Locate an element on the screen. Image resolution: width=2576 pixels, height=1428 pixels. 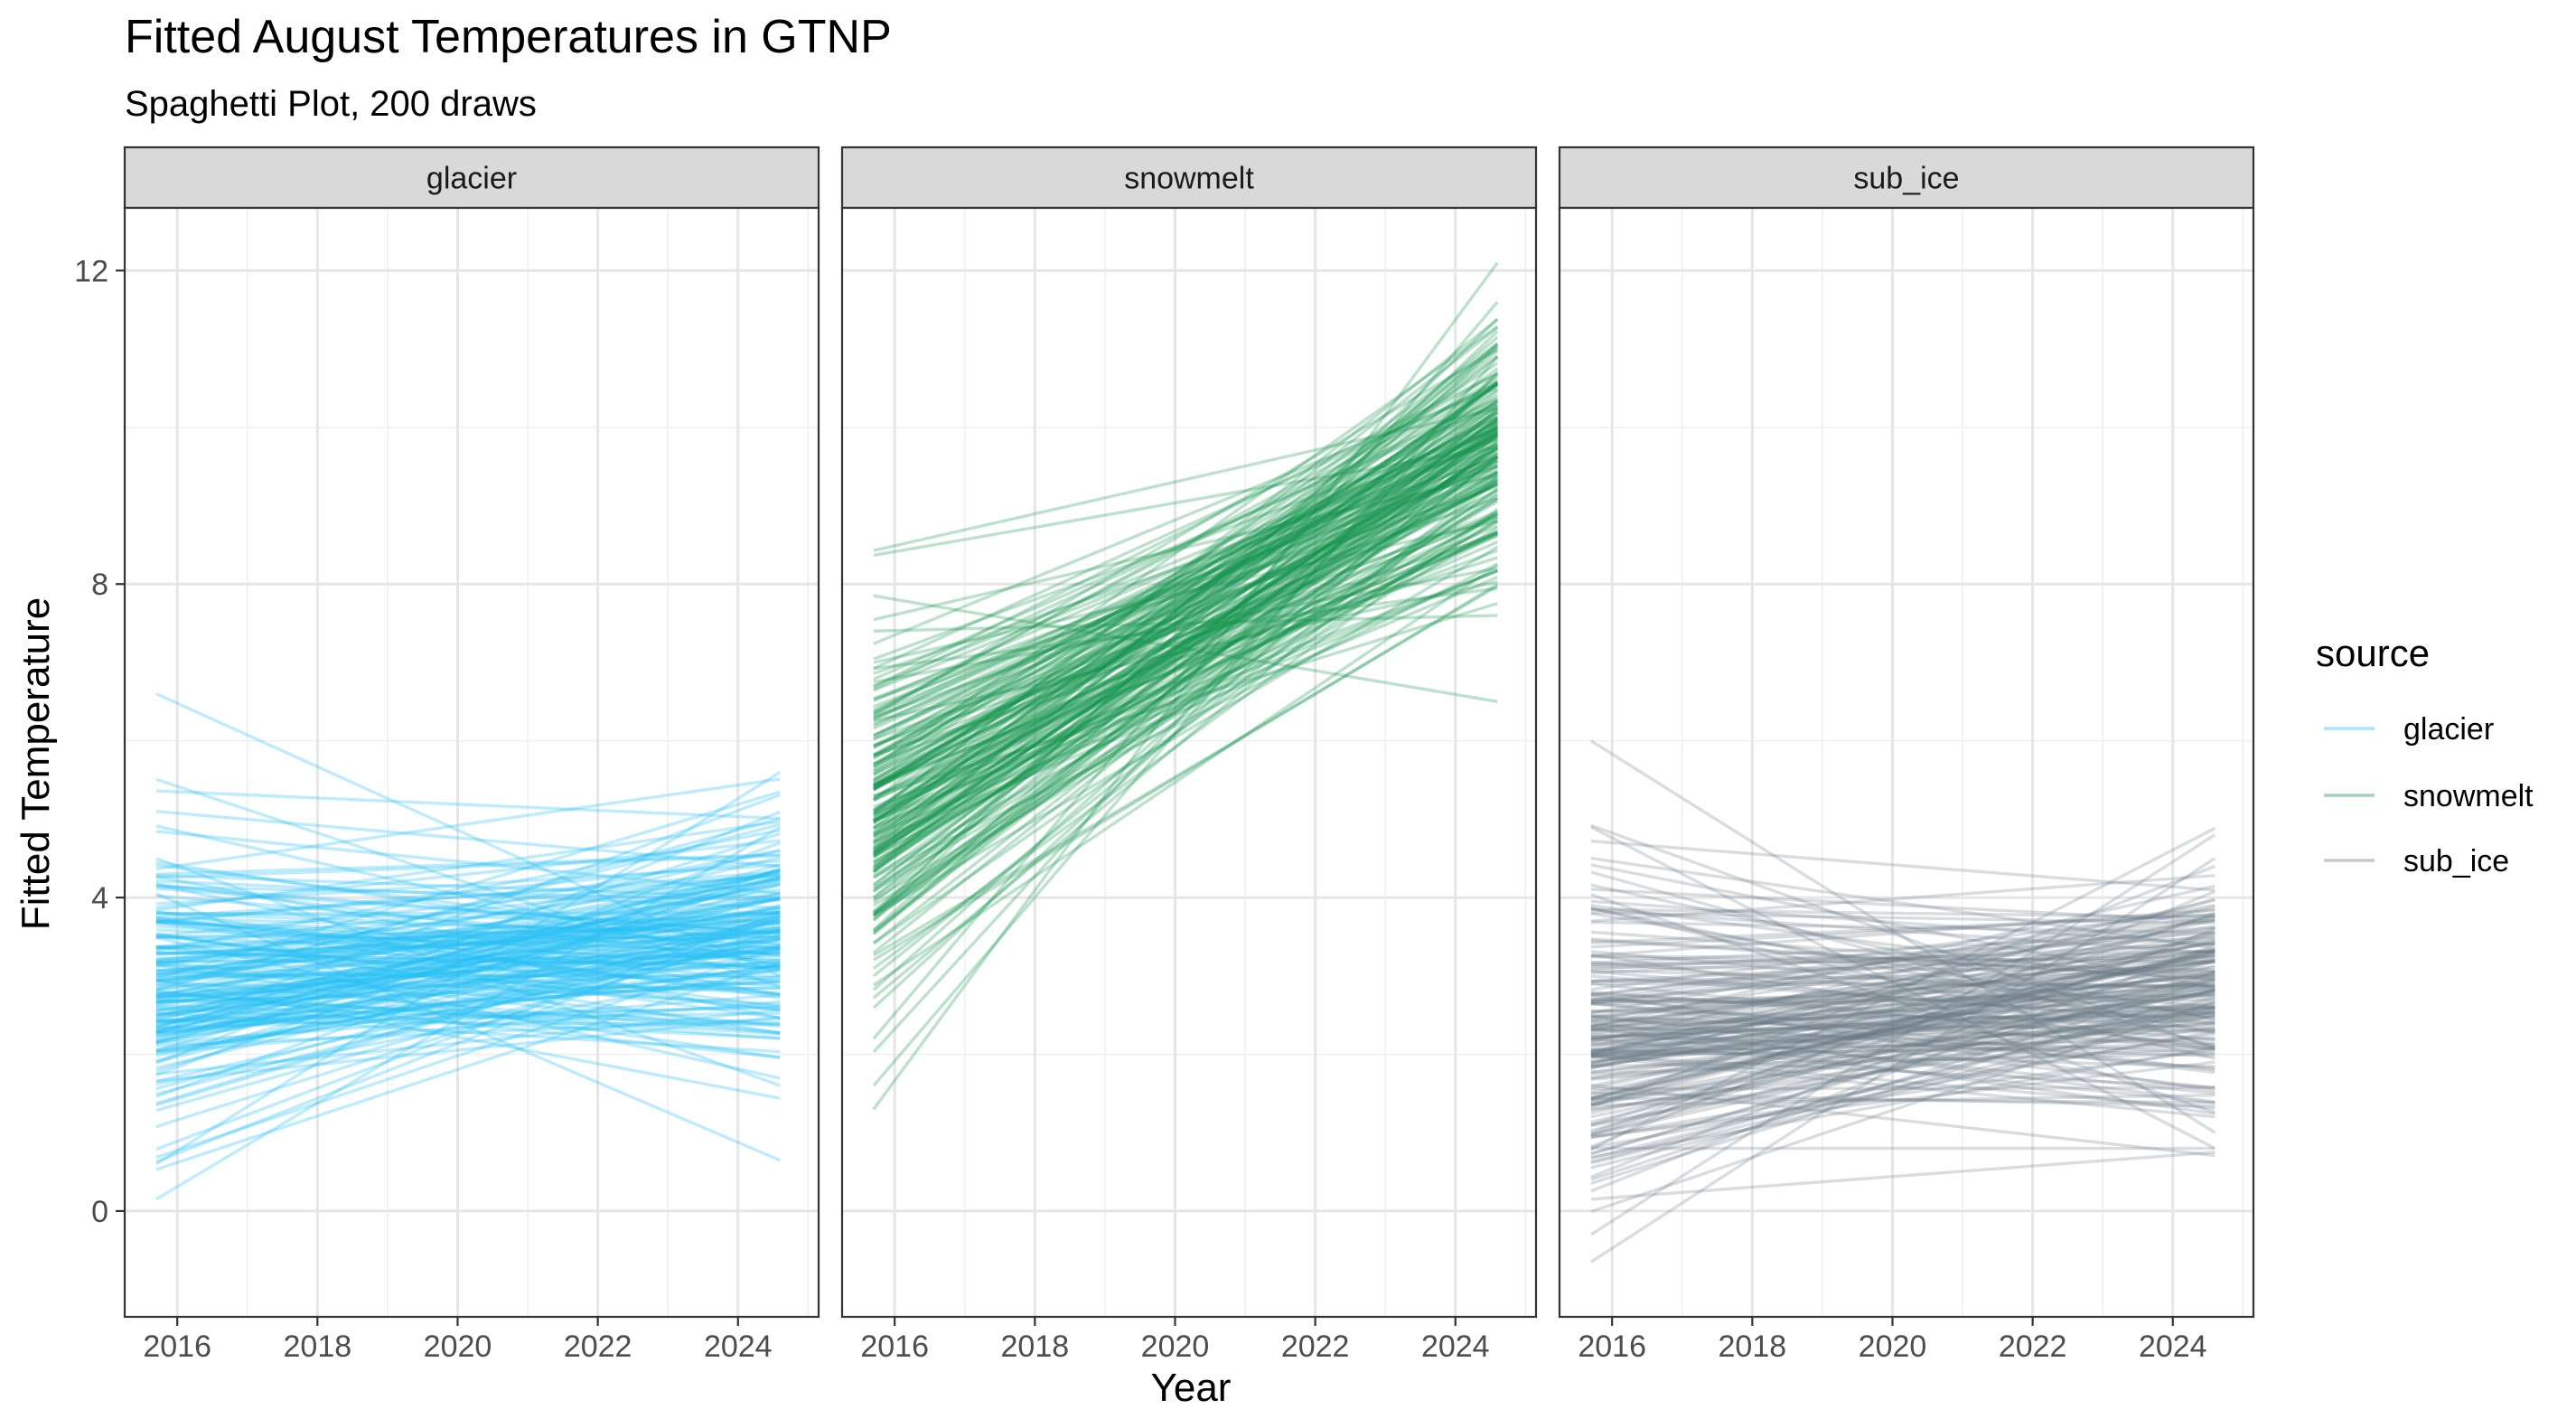
legend-label: glacier is located at coordinates (2448, 730).